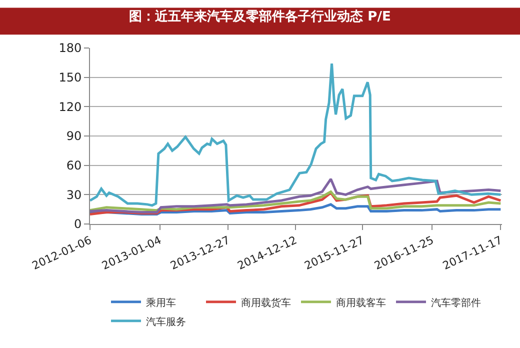 This screenshot has height=348, width=520. What do you see at coordinates (74, 195) in the screenshot?
I see `y-tick-label: 30` at bounding box center [74, 195].